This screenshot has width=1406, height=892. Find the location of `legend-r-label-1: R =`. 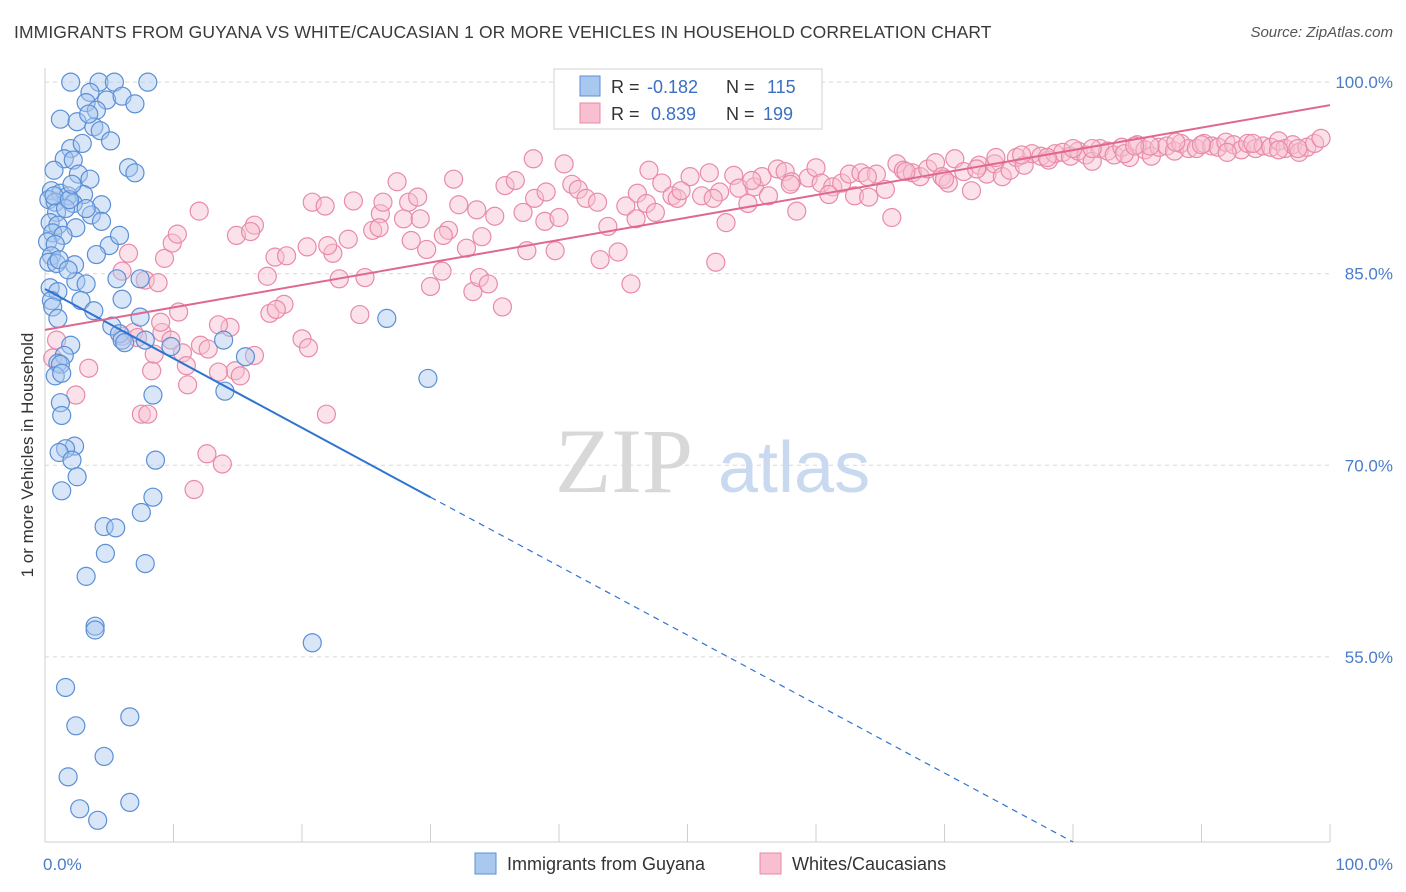

legend-r-label-1: R = is located at coordinates (625, 87).